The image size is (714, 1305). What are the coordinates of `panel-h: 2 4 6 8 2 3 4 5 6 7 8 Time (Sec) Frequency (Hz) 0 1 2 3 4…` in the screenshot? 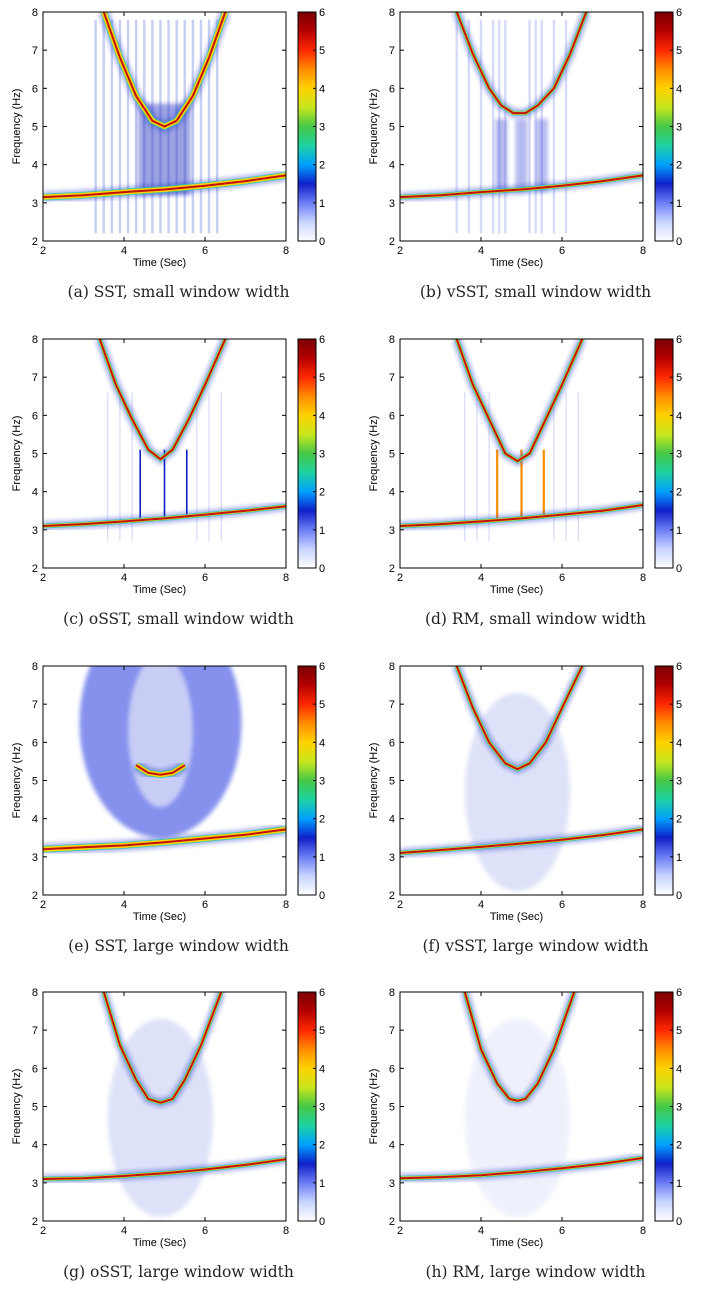 It's located at (535, 1142).